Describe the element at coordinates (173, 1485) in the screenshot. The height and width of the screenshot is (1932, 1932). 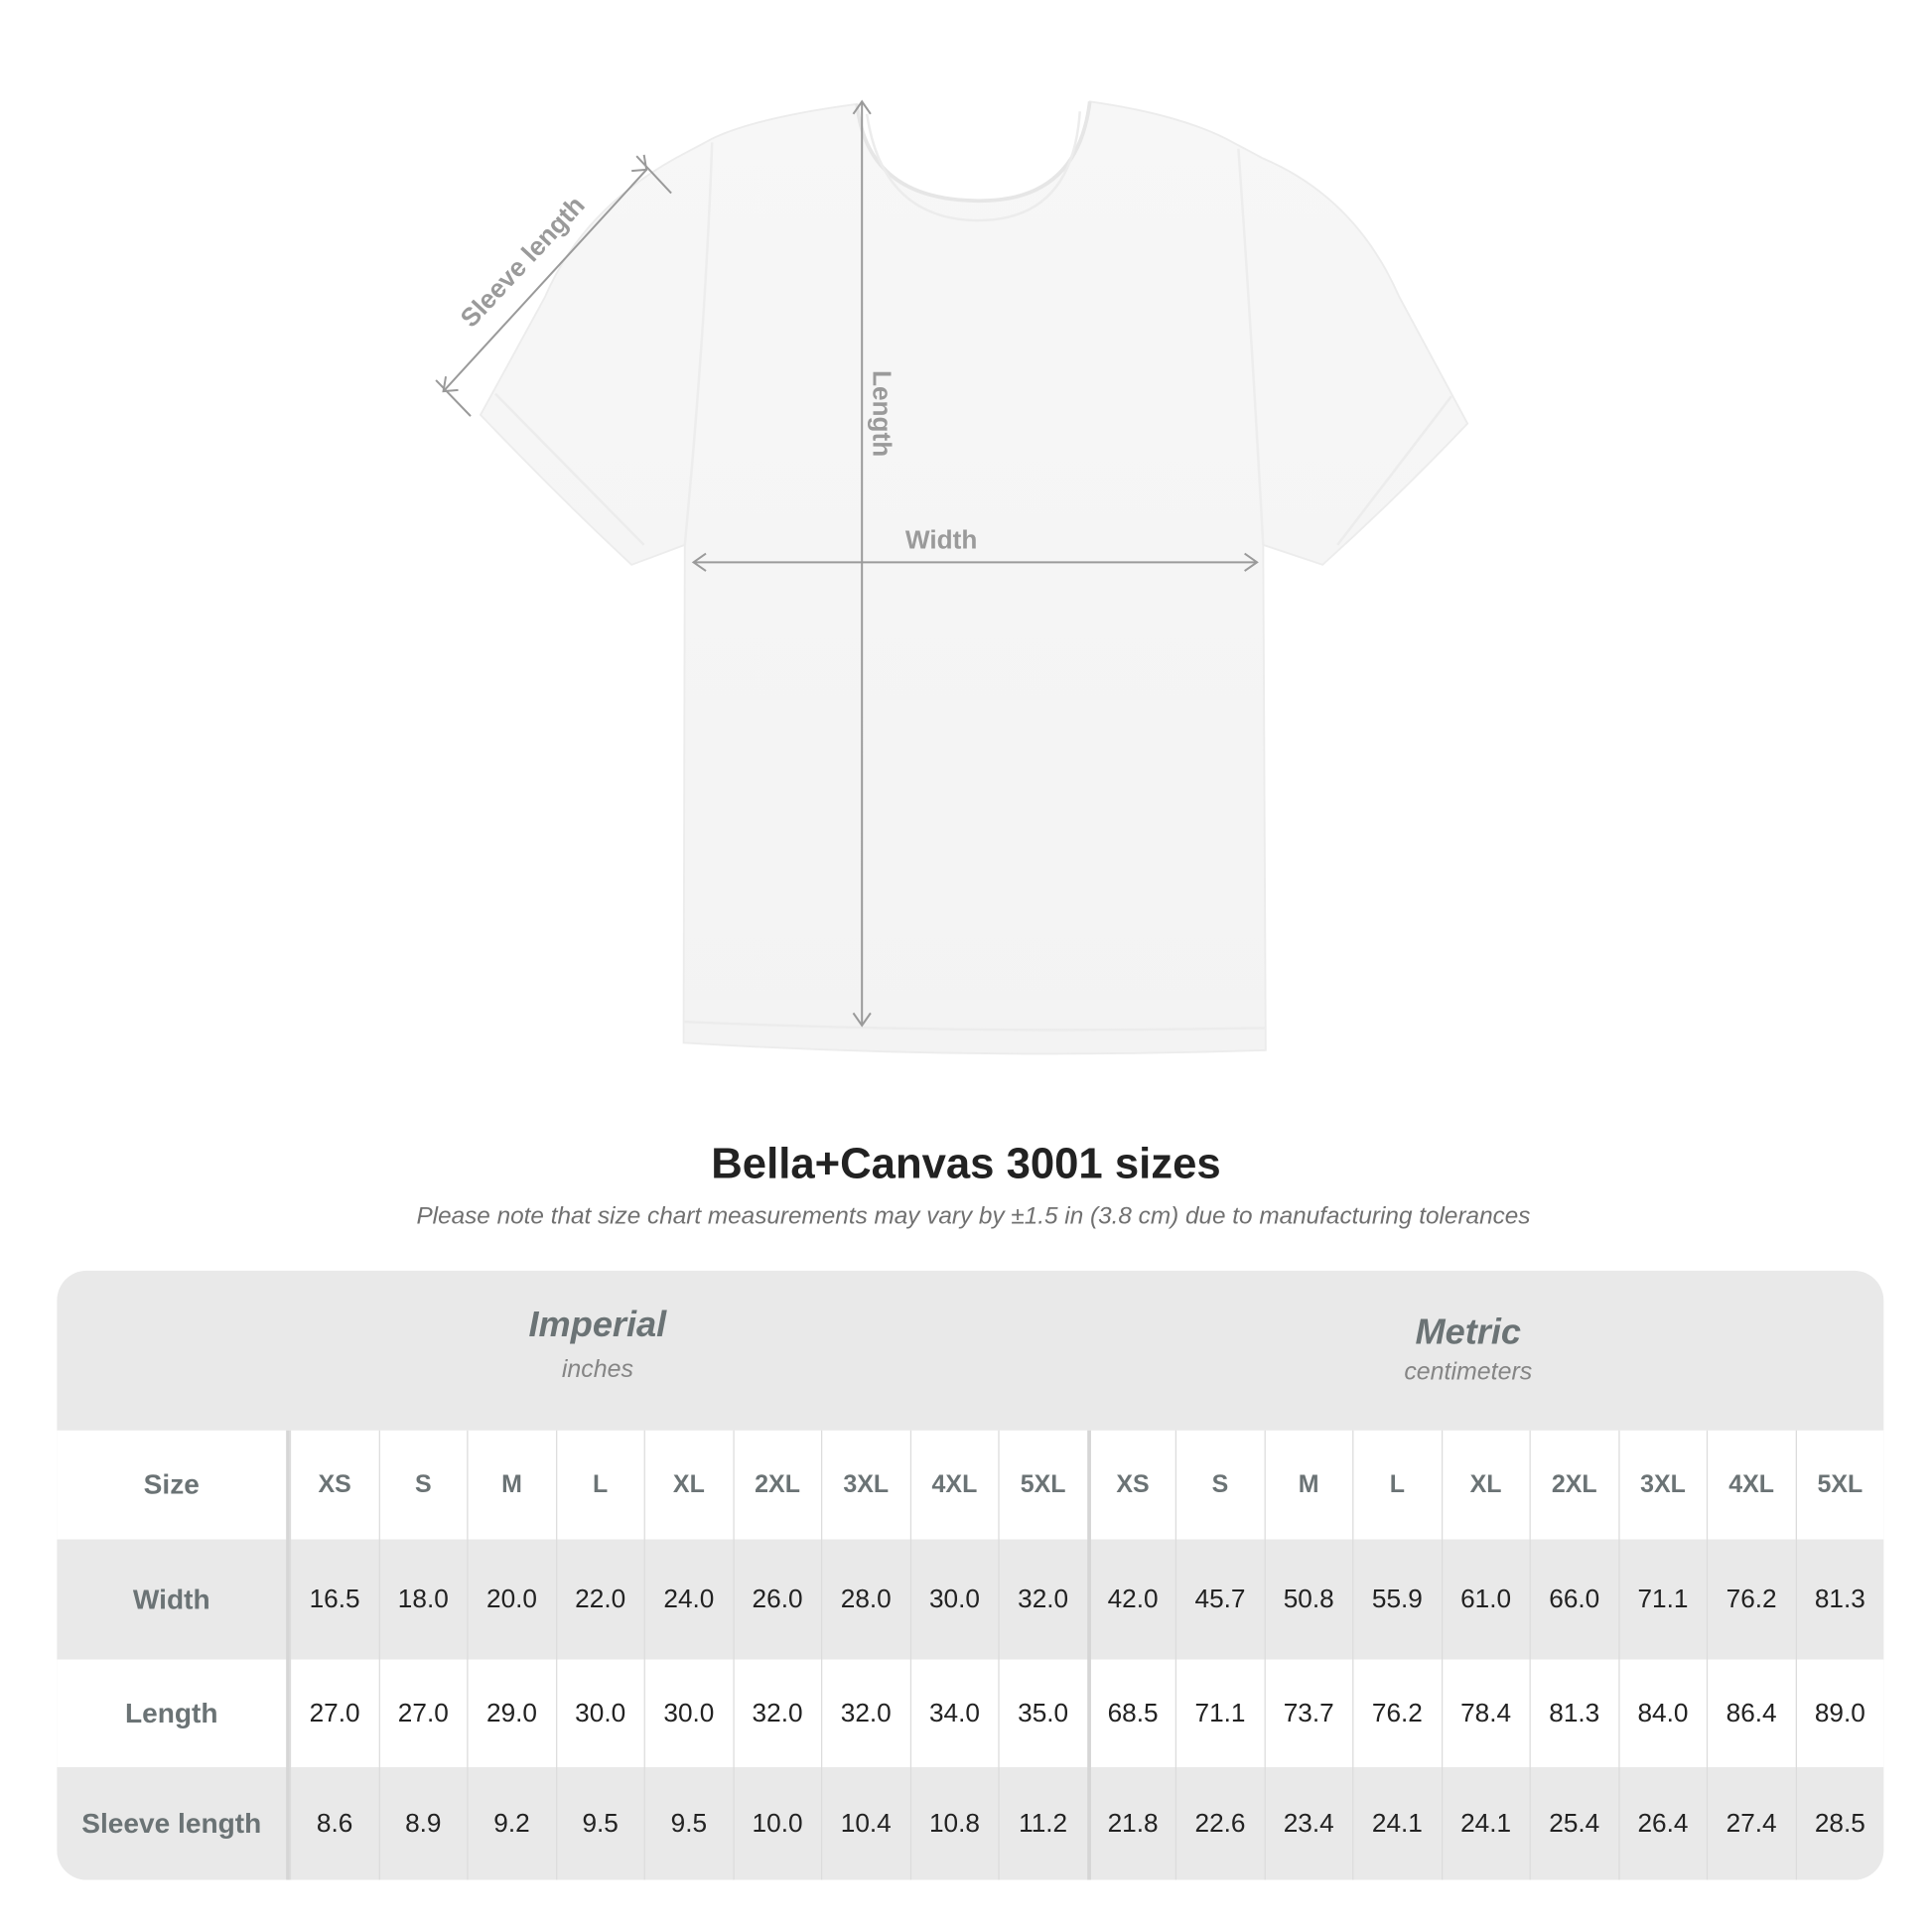
I see `size-header: Size` at that location.